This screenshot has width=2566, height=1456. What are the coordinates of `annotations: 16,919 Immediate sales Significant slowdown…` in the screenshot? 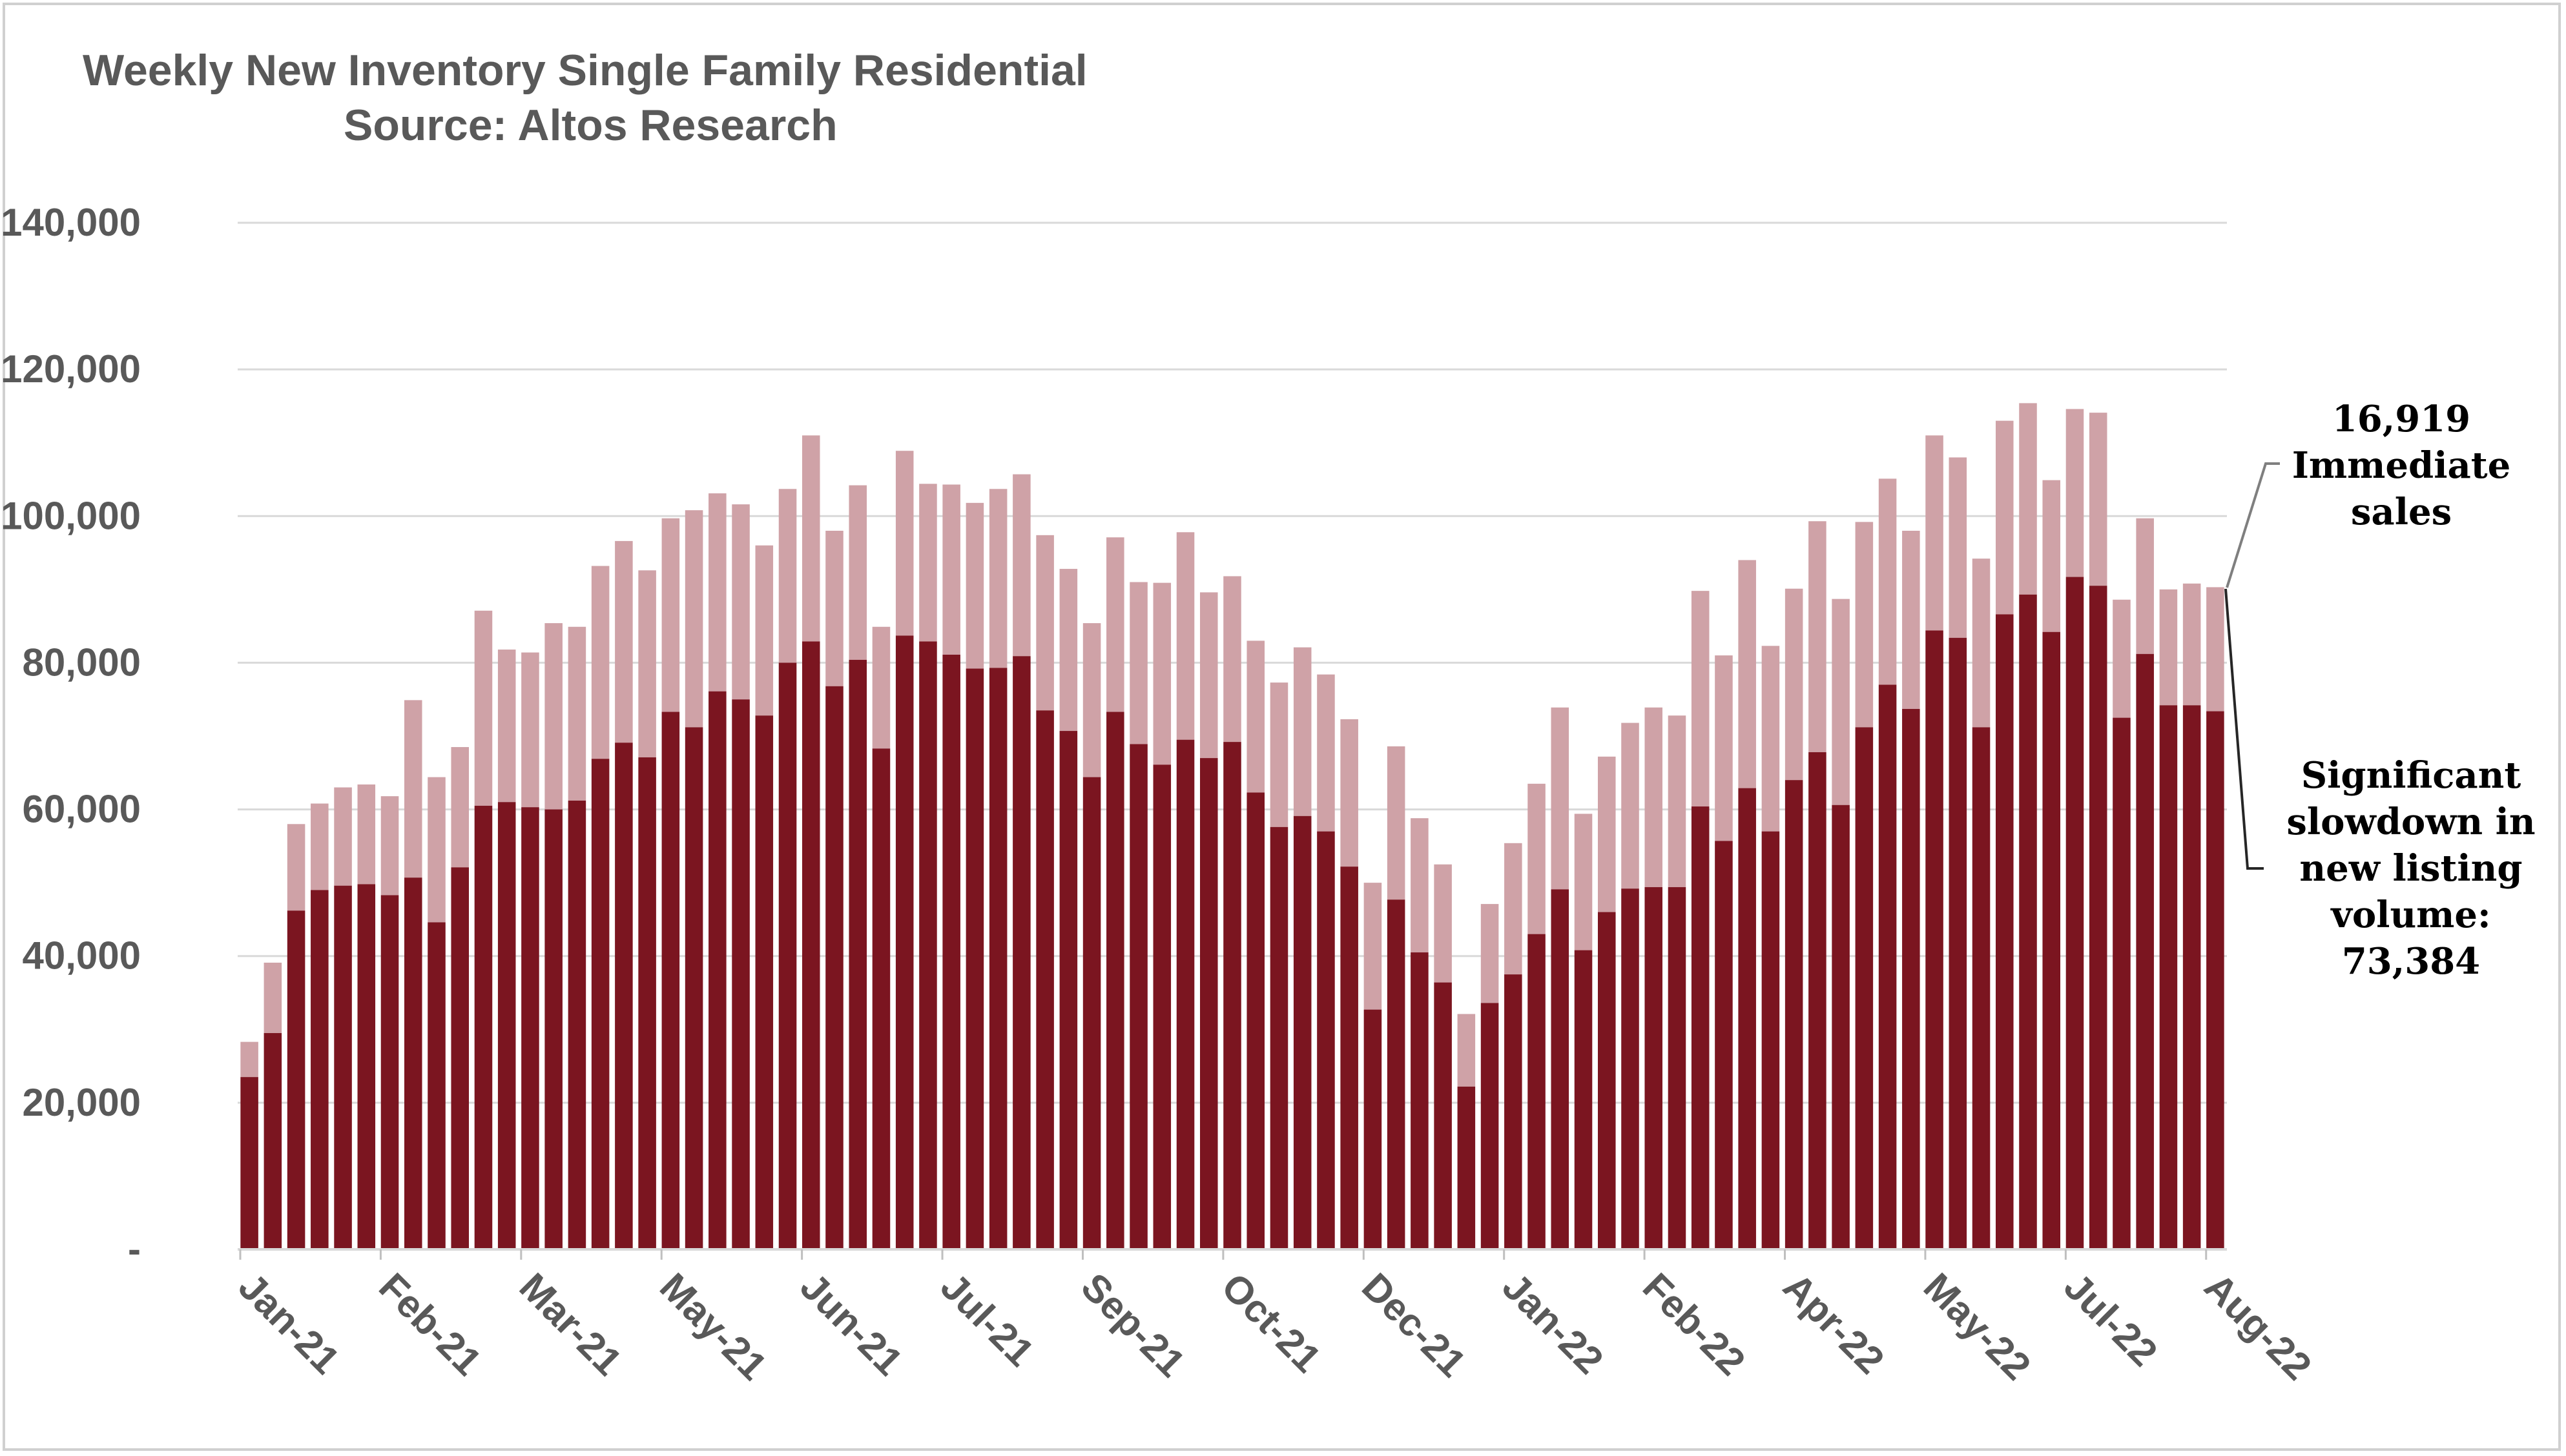 It's located at (2380, 690).